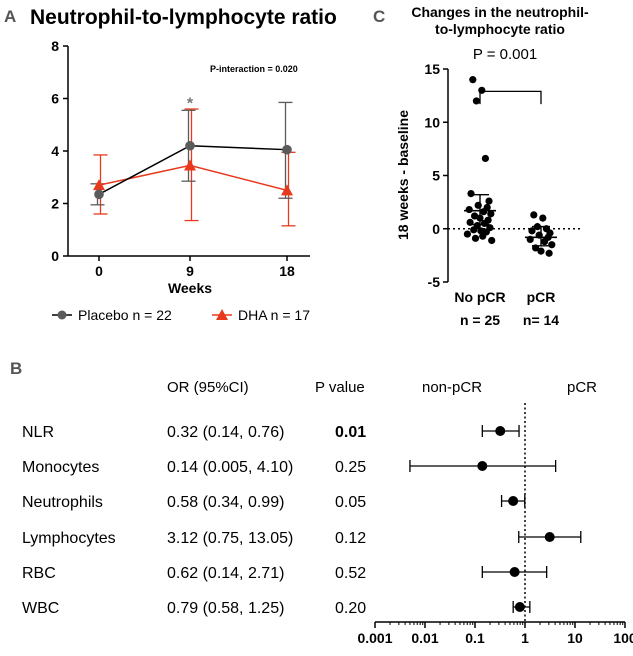  Describe the element at coordinates (254, 69) in the screenshot. I see `panel-a-p-interaction: P-interaction = 0.020` at that location.